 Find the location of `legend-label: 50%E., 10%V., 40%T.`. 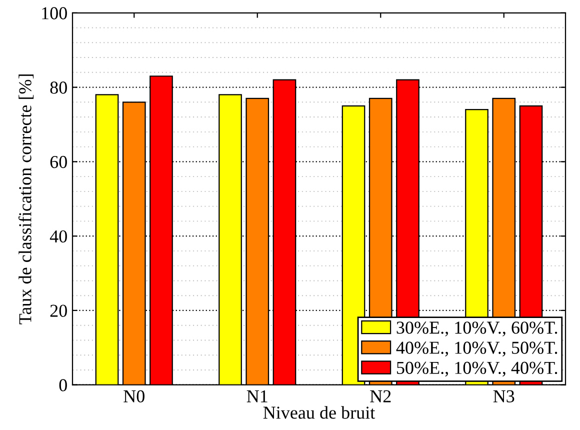

legend-label: 50%E., 10%V., 40%T. is located at coordinates (477, 369).